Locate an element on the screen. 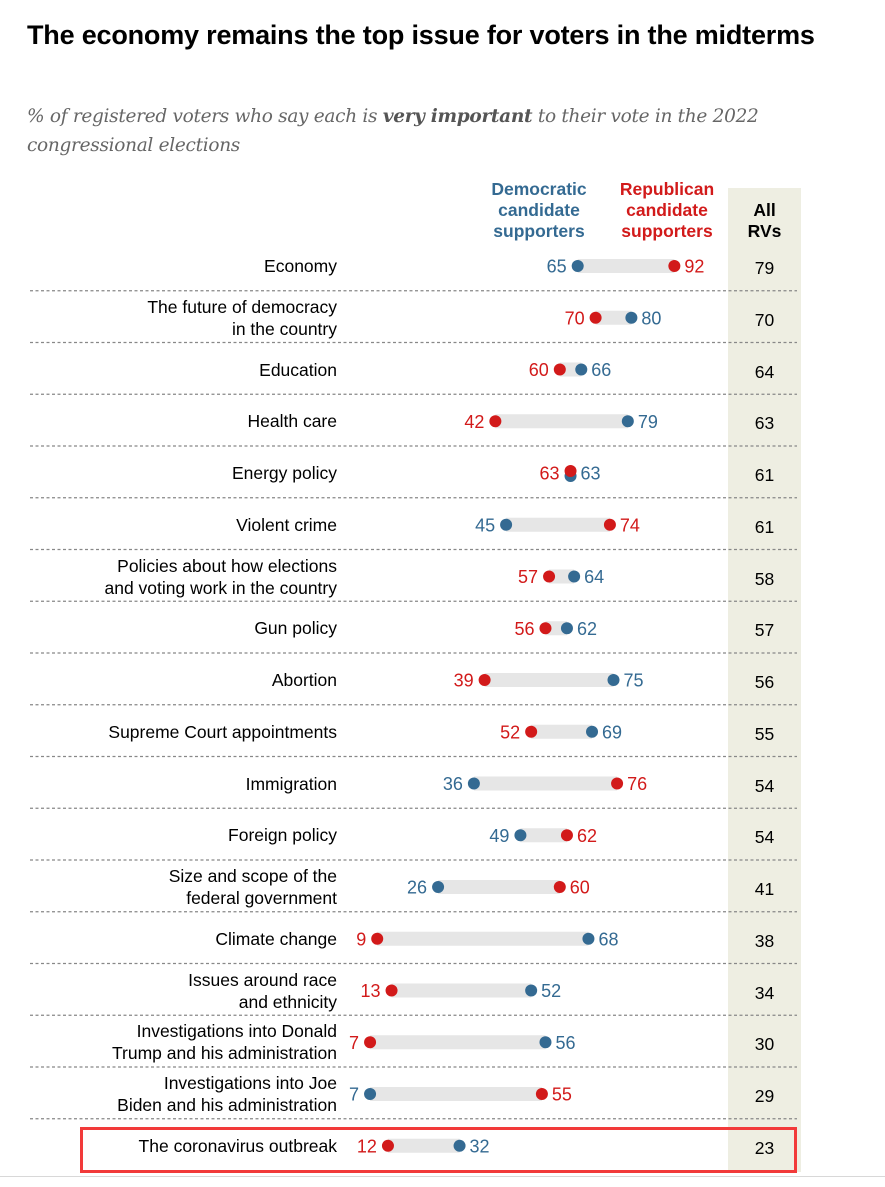 Image resolution: width=885 pixels, height=1187 pixels. rep-value-label: 9 is located at coordinates (361, 939).